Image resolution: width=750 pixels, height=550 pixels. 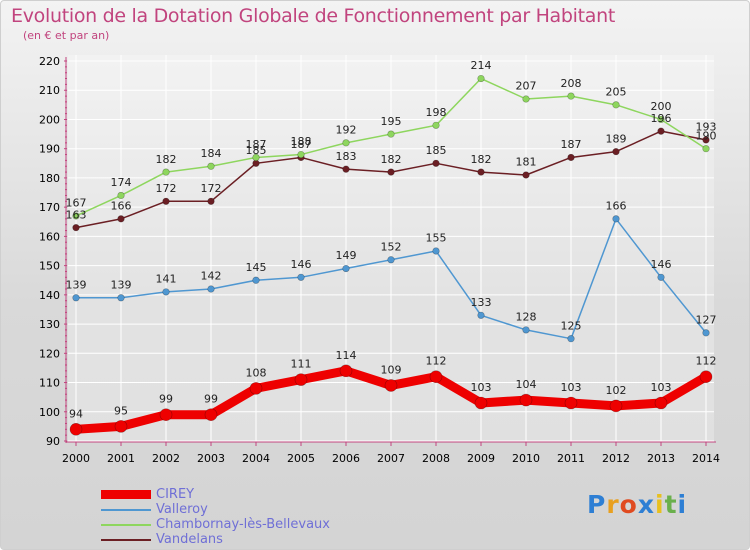 What do you see at coordinates (49, 119) in the screenshot?
I see `y-tick-label: 200` at bounding box center [49, 119].